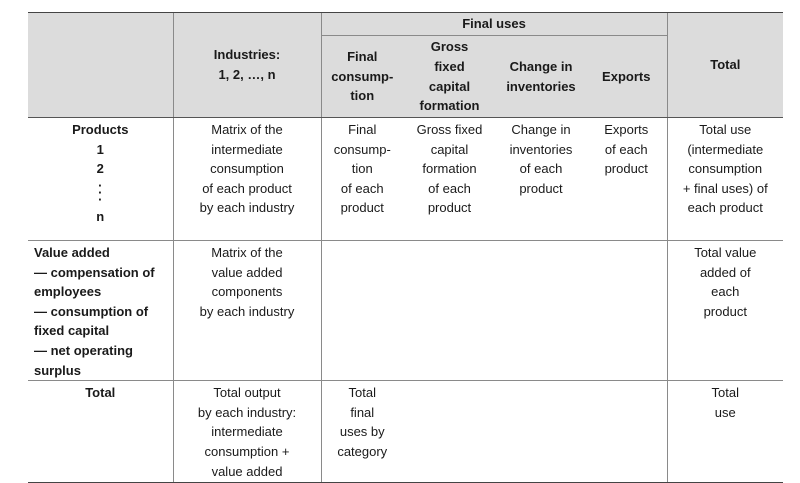  Describe the element at coordinates (627, 431) in the screenshot. I see `total-exports-empty` at that location.